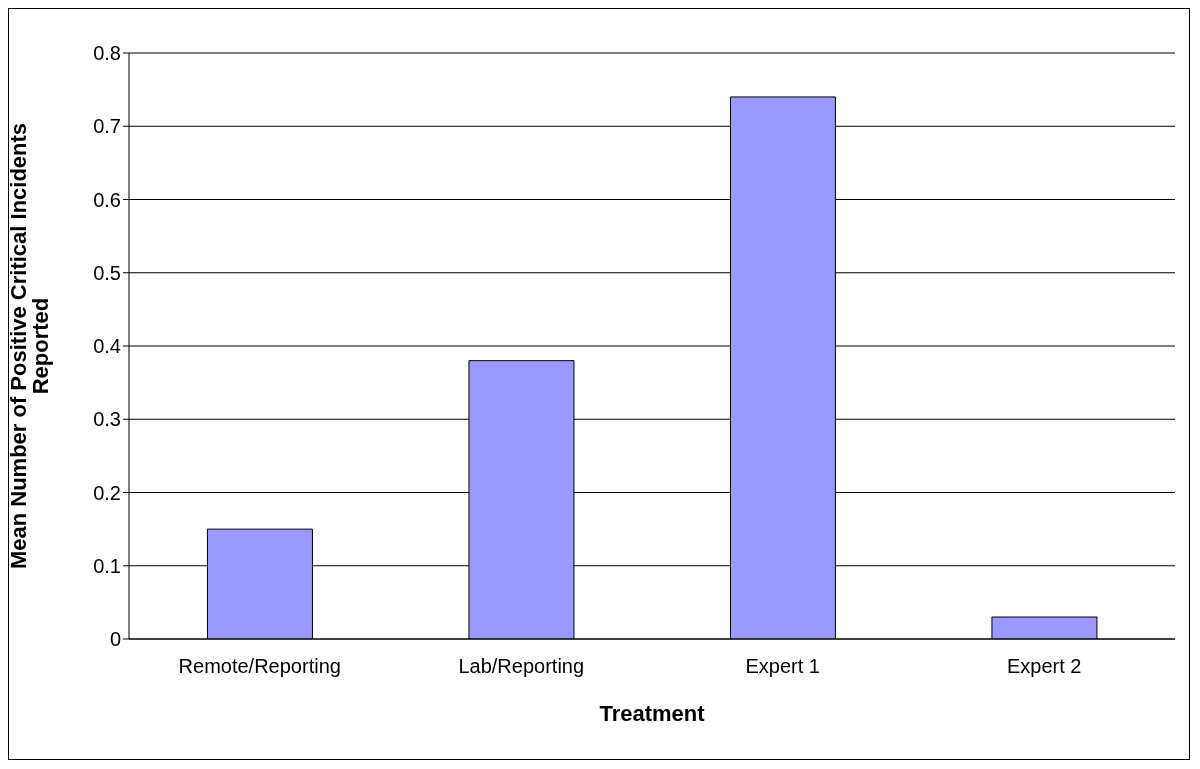 The image size is (1200, 769). What do you see at coordinates (652, 713) in the screenshot?
I see `x-axis-title: Treatment` at bounding box center [652, 713].